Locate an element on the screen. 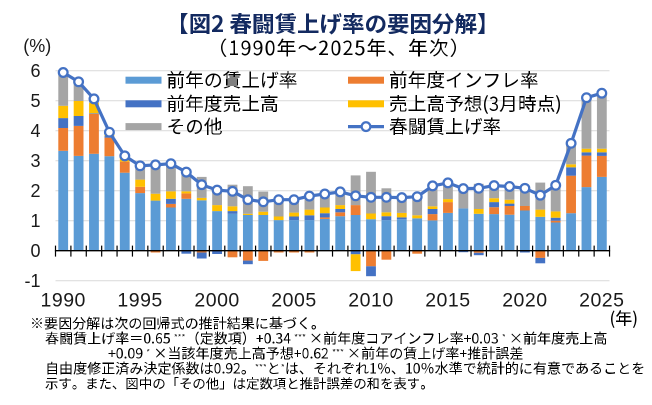 This screenshot has height=405, width=652. svg-text: 3 is located at coordinates (35, 161).